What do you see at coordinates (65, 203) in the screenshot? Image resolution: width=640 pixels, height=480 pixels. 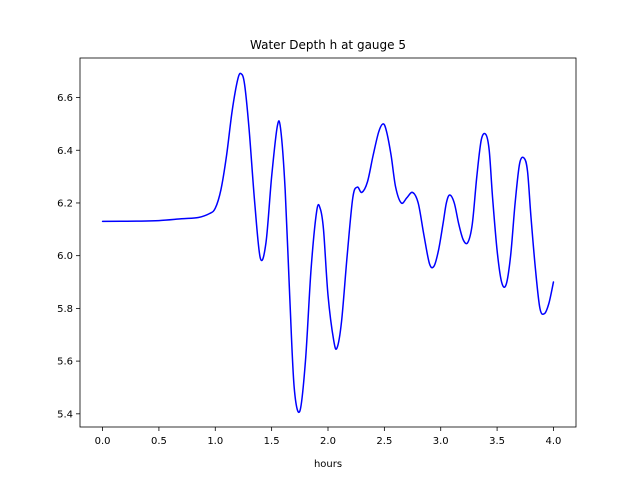 I see `y-tick-label: 6.2` at bounding box center [65, 203].